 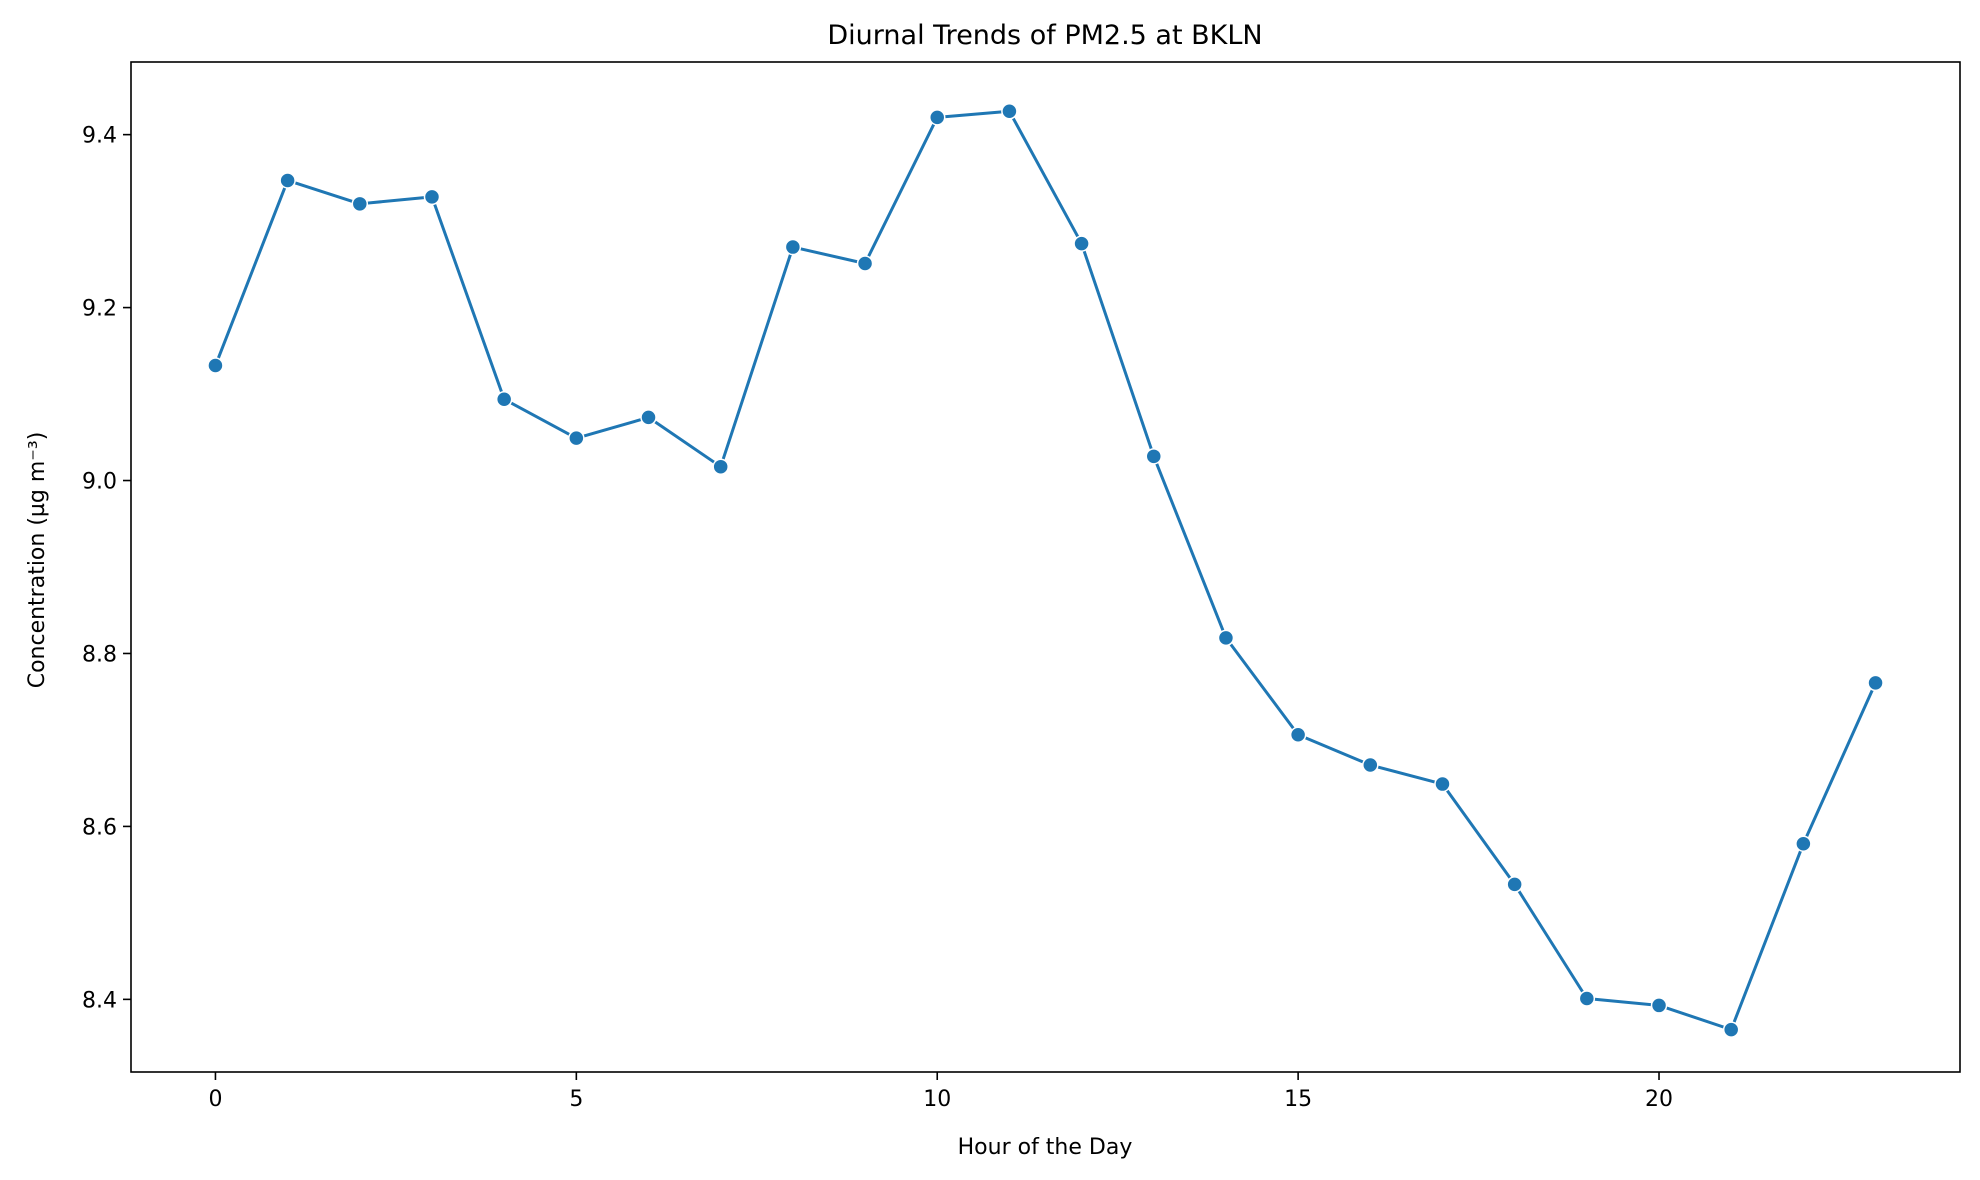 What do you see at coordinates (1045, 1147) in the screenshot?
I see `x-axis-title: Hour of the Day` at bounding box center [1045, 1147].